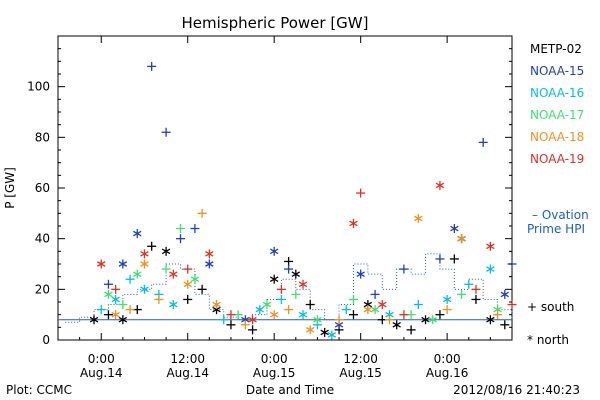 The height and width of the screenshot is (400, 600). I want to click on legend-entry: NOAA-16, so click(557, 93).